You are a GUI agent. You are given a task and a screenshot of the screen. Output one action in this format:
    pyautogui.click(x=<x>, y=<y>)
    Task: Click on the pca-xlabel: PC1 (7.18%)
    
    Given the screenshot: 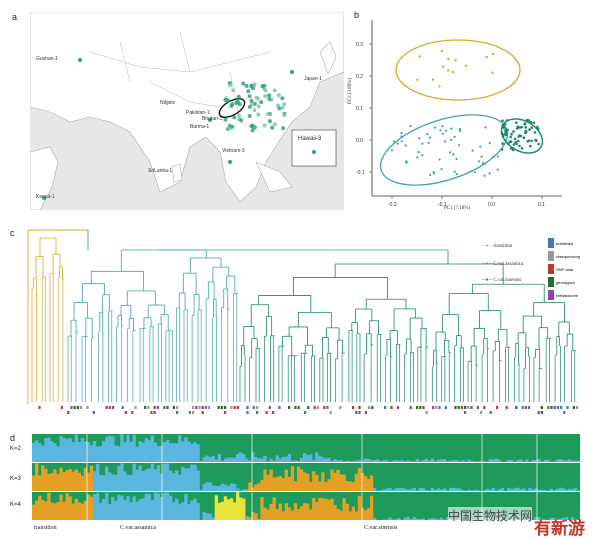 What is the action you would take?
    pyautogui.click(x=457, y=208)
    